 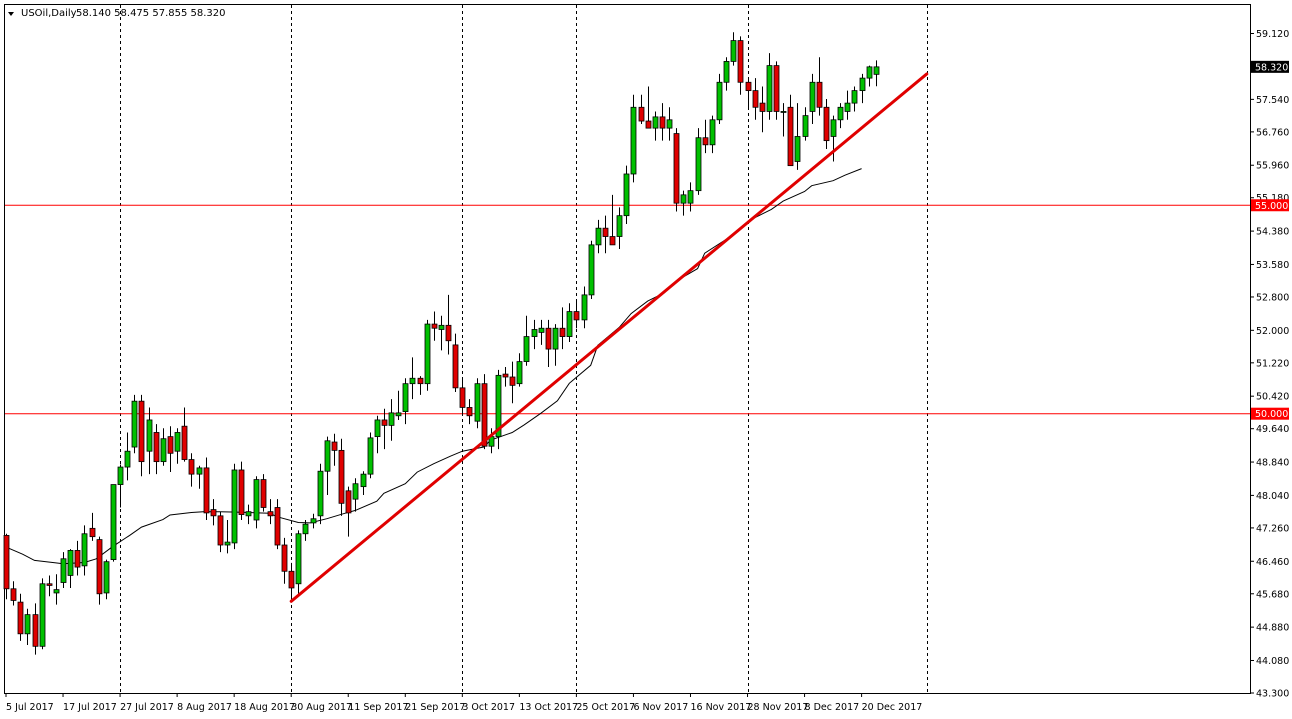 What do you see at coordinates (11, 14) in the screenshot?
I see `collapse-arrow-icon` at bounding box center [11, 14].